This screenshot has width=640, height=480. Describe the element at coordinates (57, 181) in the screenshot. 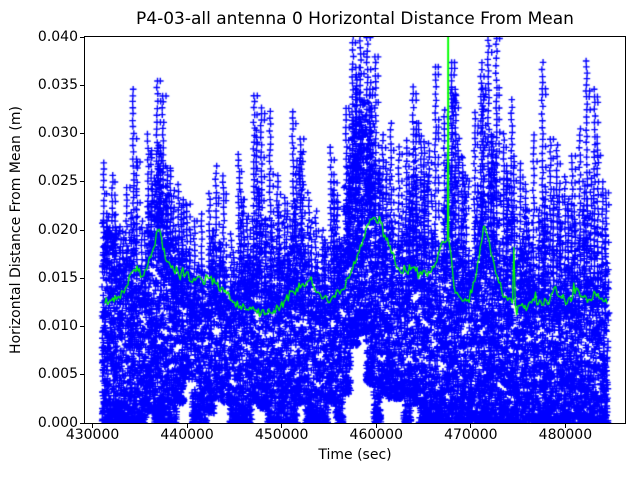

I see `y-tick-label: 0.025` at that location.